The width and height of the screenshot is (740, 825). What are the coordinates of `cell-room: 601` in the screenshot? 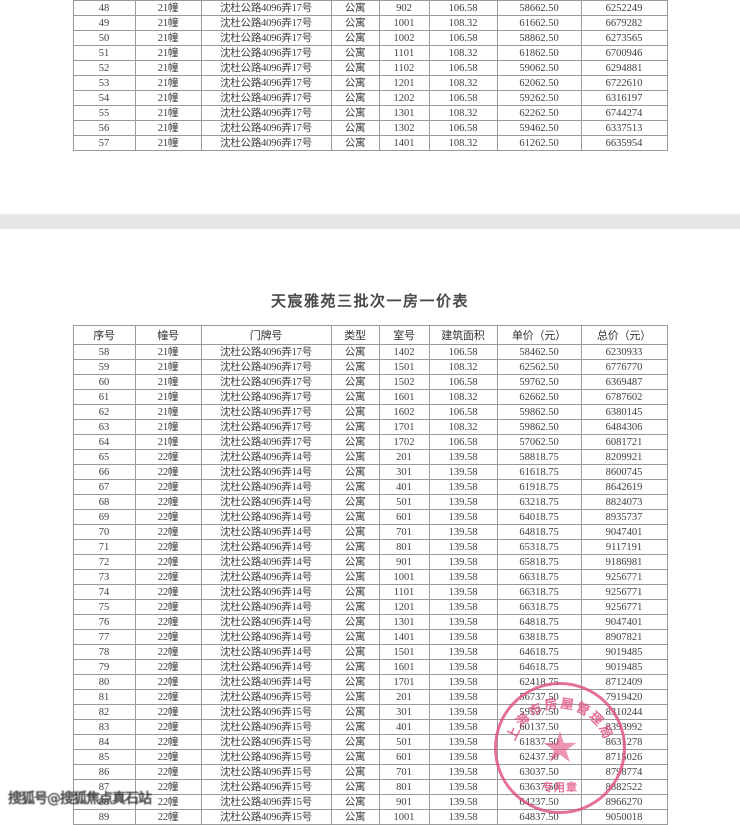 It's located at (404, 757).